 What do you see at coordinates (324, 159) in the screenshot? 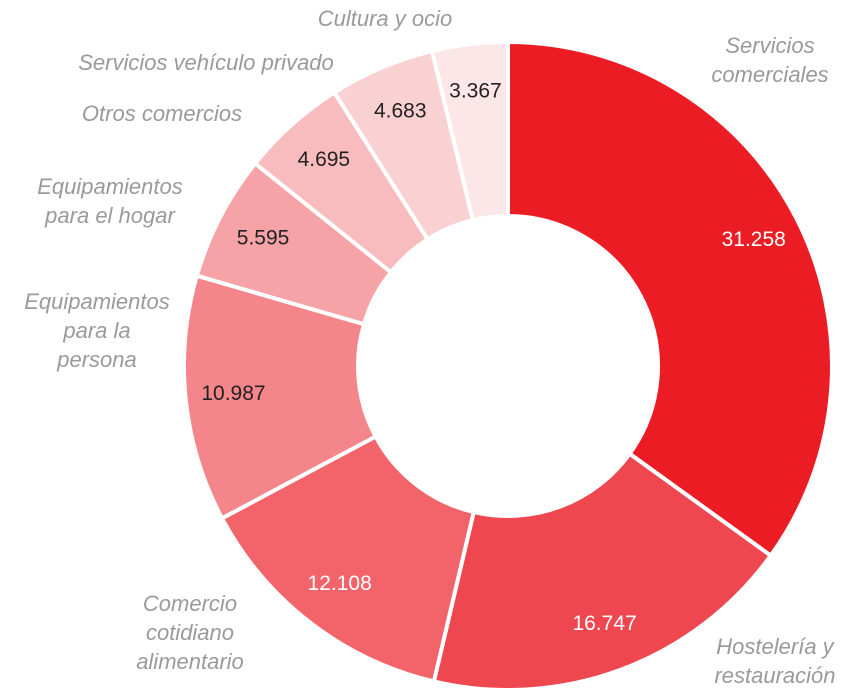
I see `value-label: 4.695` at bounding box center [324, 159].